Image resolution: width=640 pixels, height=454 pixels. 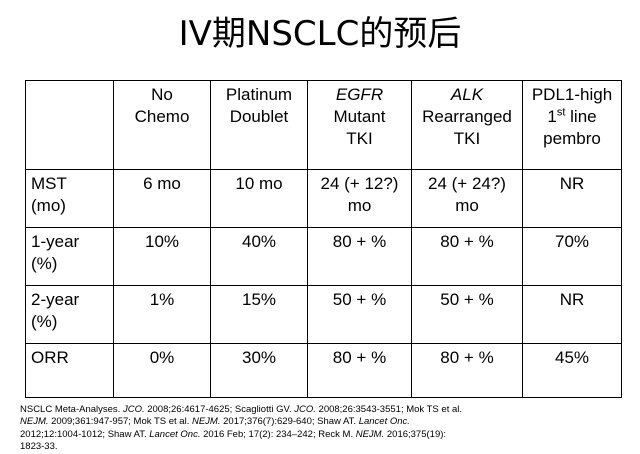 I want to click on table-cell: 70%, so click(x=572, y=256).